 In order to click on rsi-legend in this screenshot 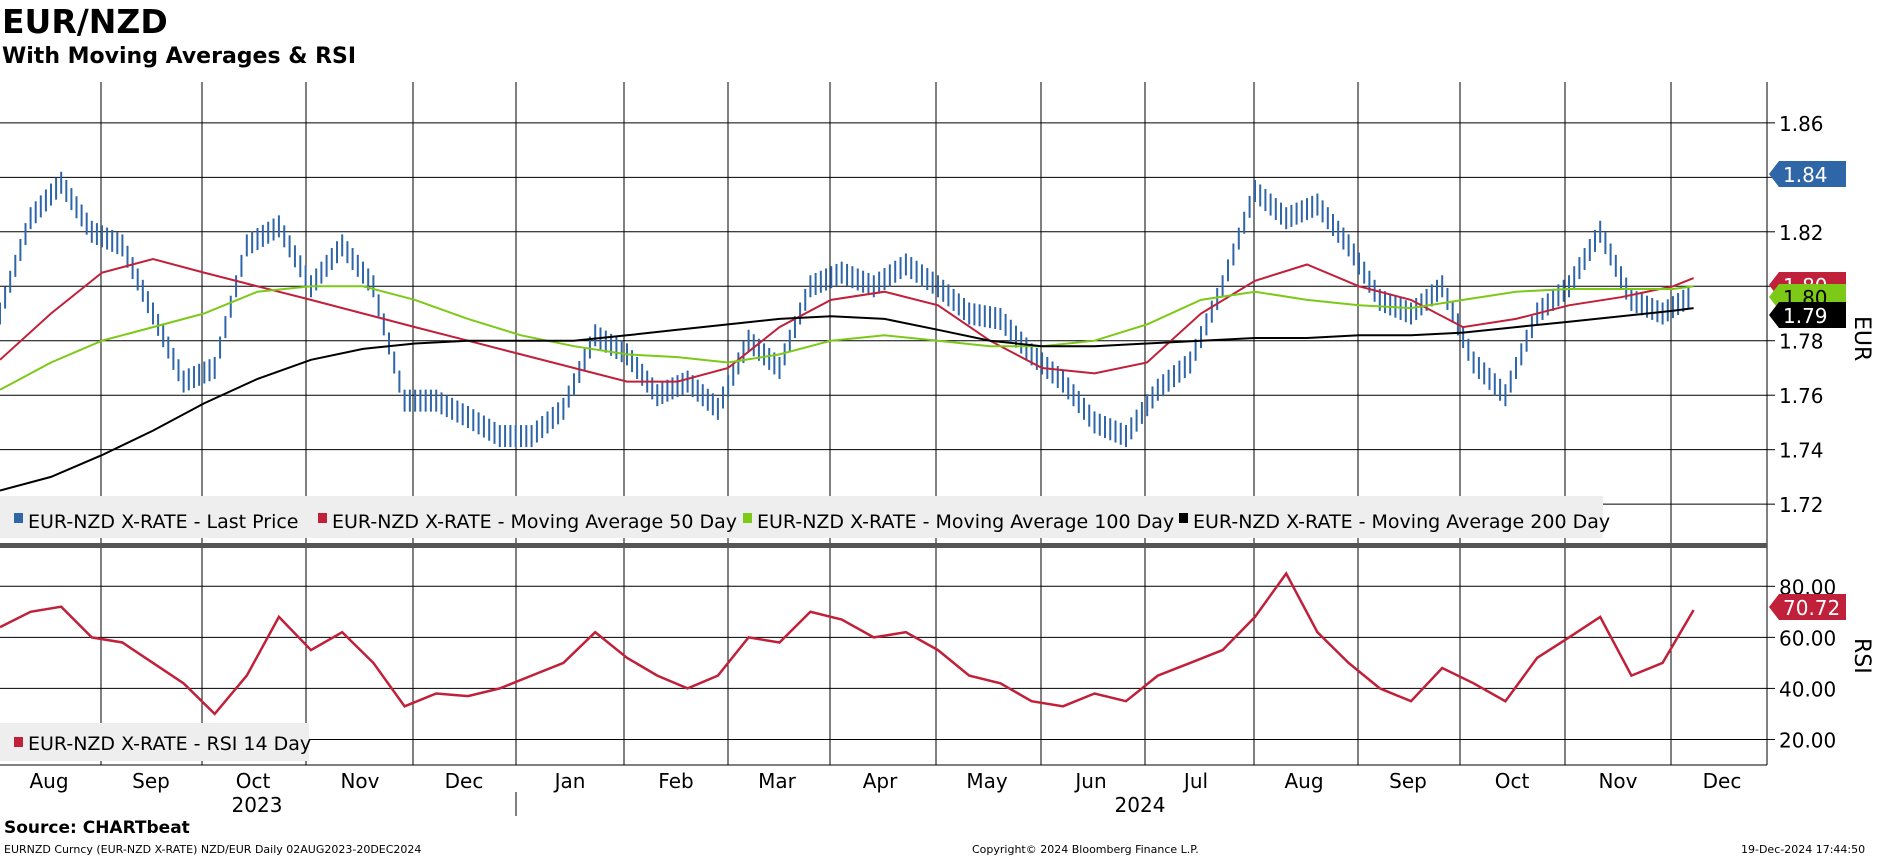, I will do `click(154, 742)`.